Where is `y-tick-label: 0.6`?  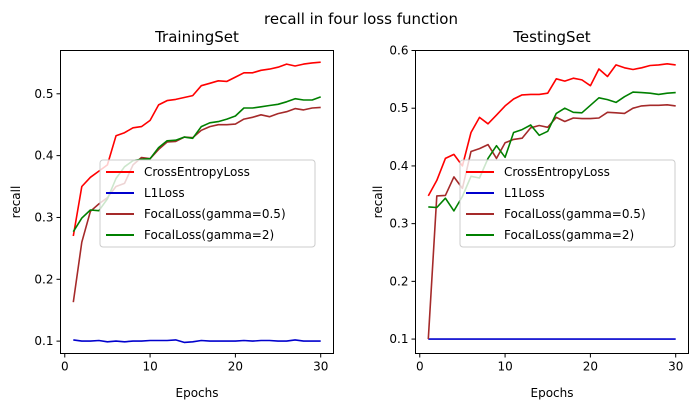 y-tick-label: 0.6 is located at coordinates (398, 51).